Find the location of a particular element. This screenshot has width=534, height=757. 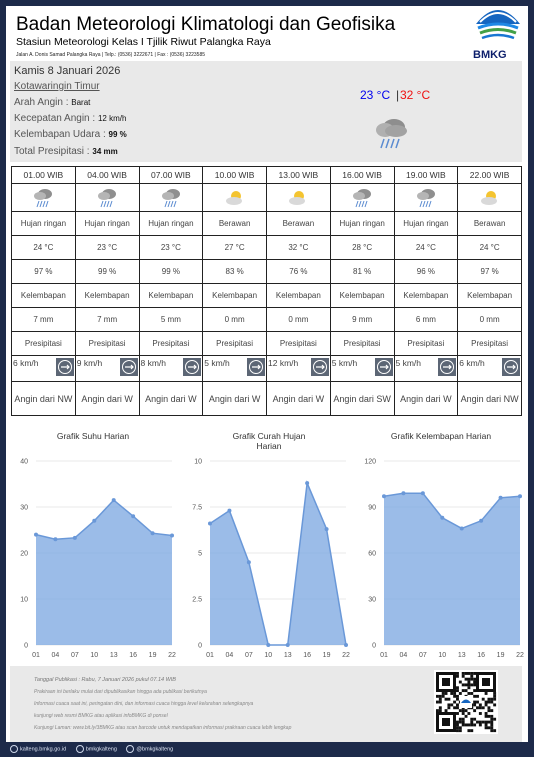

qr-code-icon is located at coordinates (466, 702).